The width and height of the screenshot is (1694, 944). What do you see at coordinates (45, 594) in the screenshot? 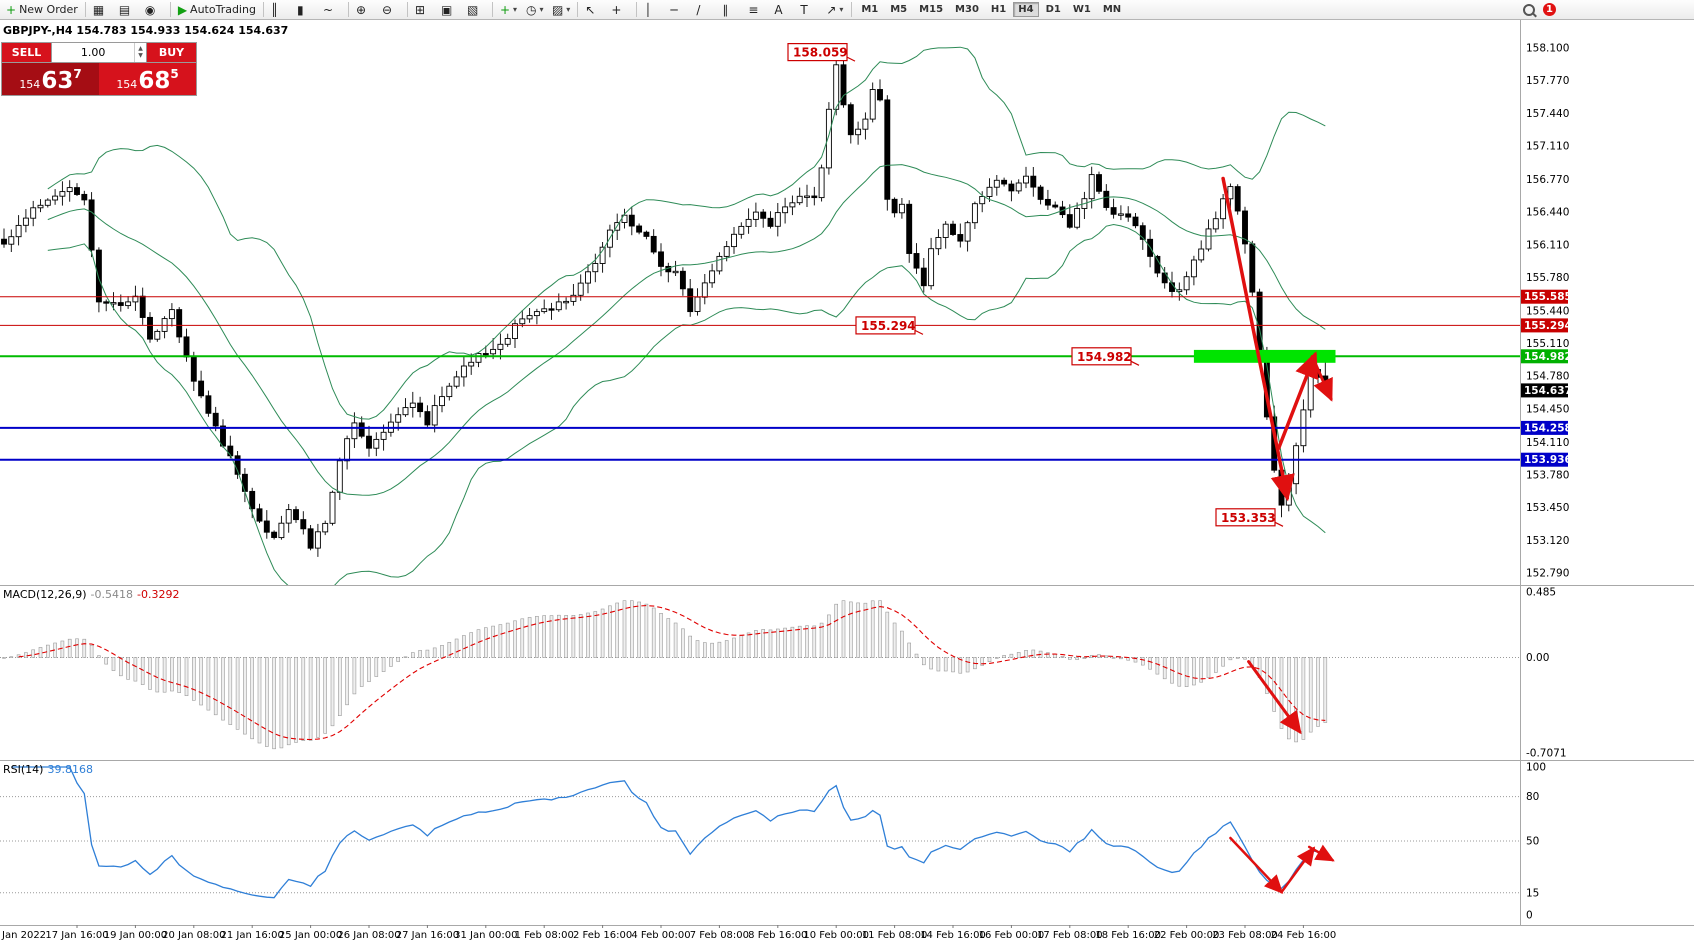
I see `macd-name: MACD(12,26,9)` at bounding box center [45, 594].